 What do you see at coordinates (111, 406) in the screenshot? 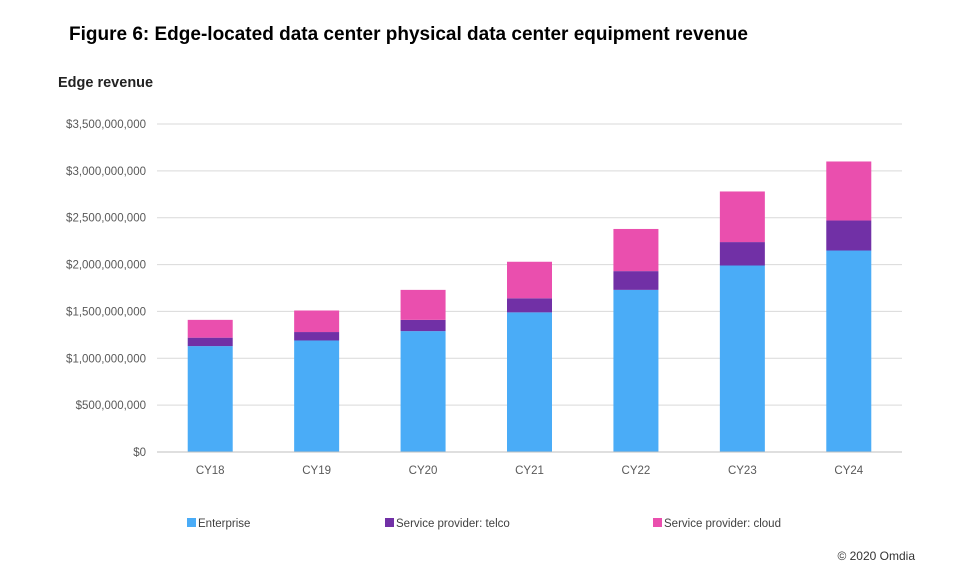
I see `y-tick-label: $500,000,000` at bounding box center [111, 406].